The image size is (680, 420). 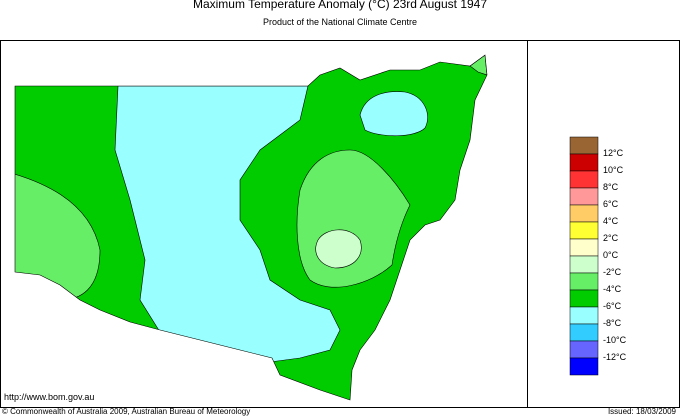 I want to click on legend-label: 12°C, so click(x=613, y=153).